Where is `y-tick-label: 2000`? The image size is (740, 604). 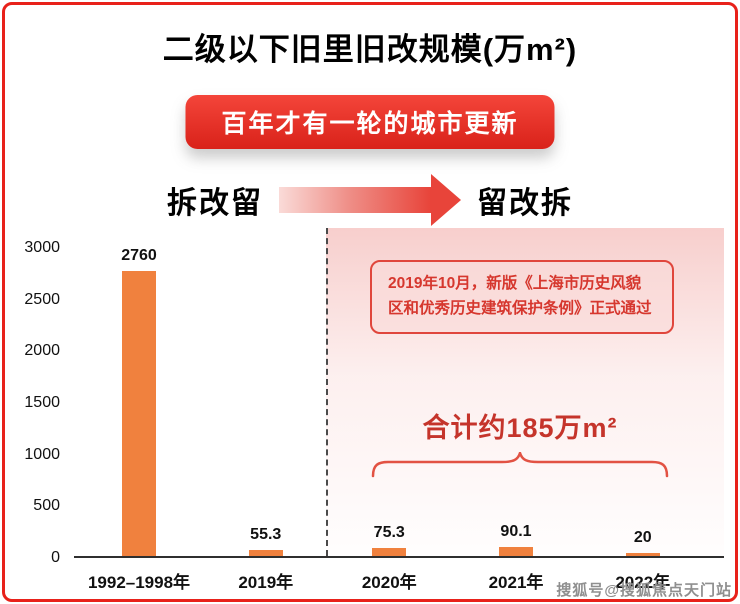 y-tick-label: 2000 is located at coordinates (42, 351).